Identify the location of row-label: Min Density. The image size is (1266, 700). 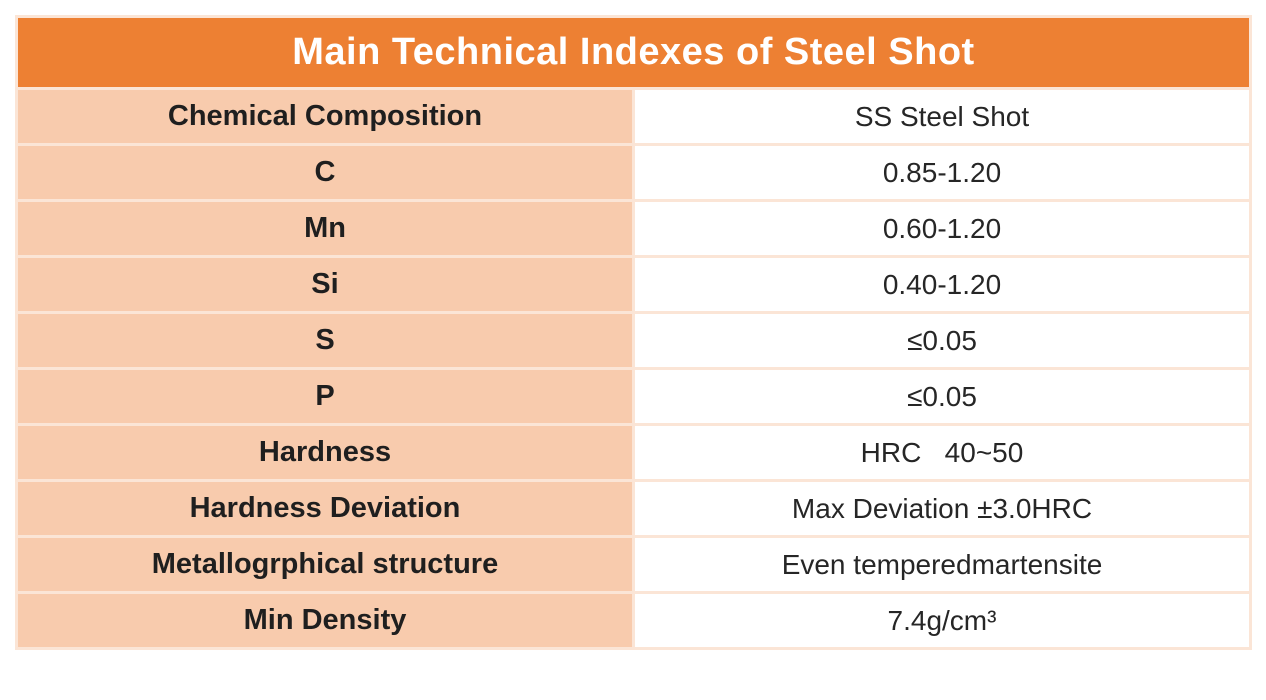
(325, 620).